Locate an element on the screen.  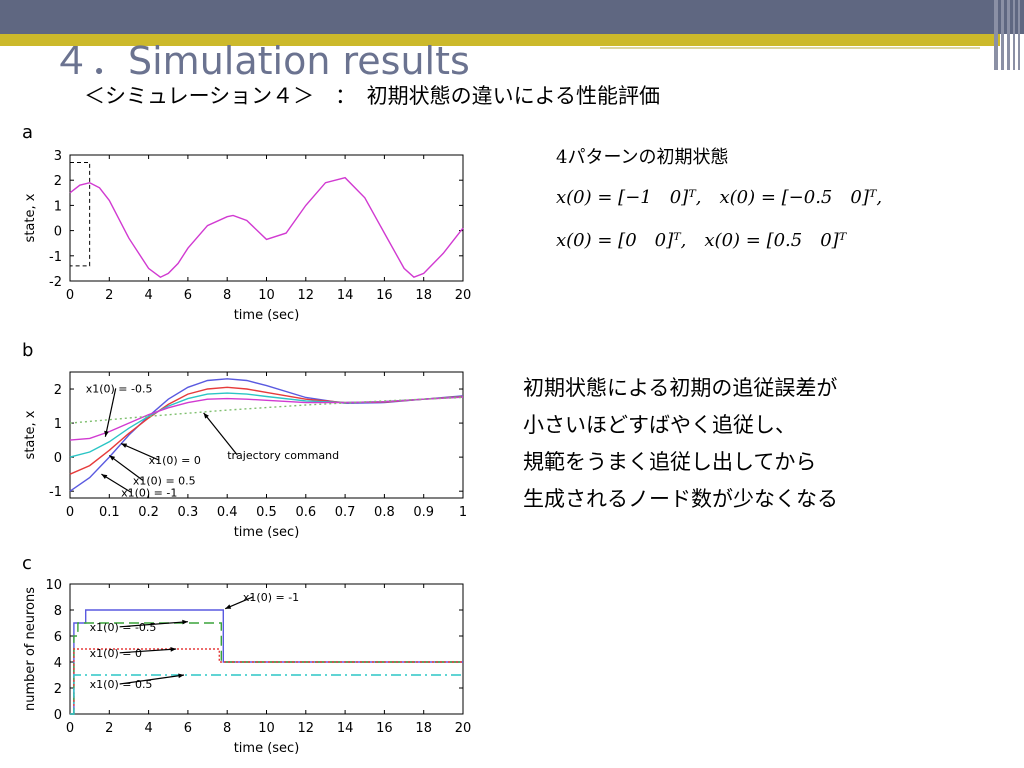
top-bar is located at coordinates (512, 17).